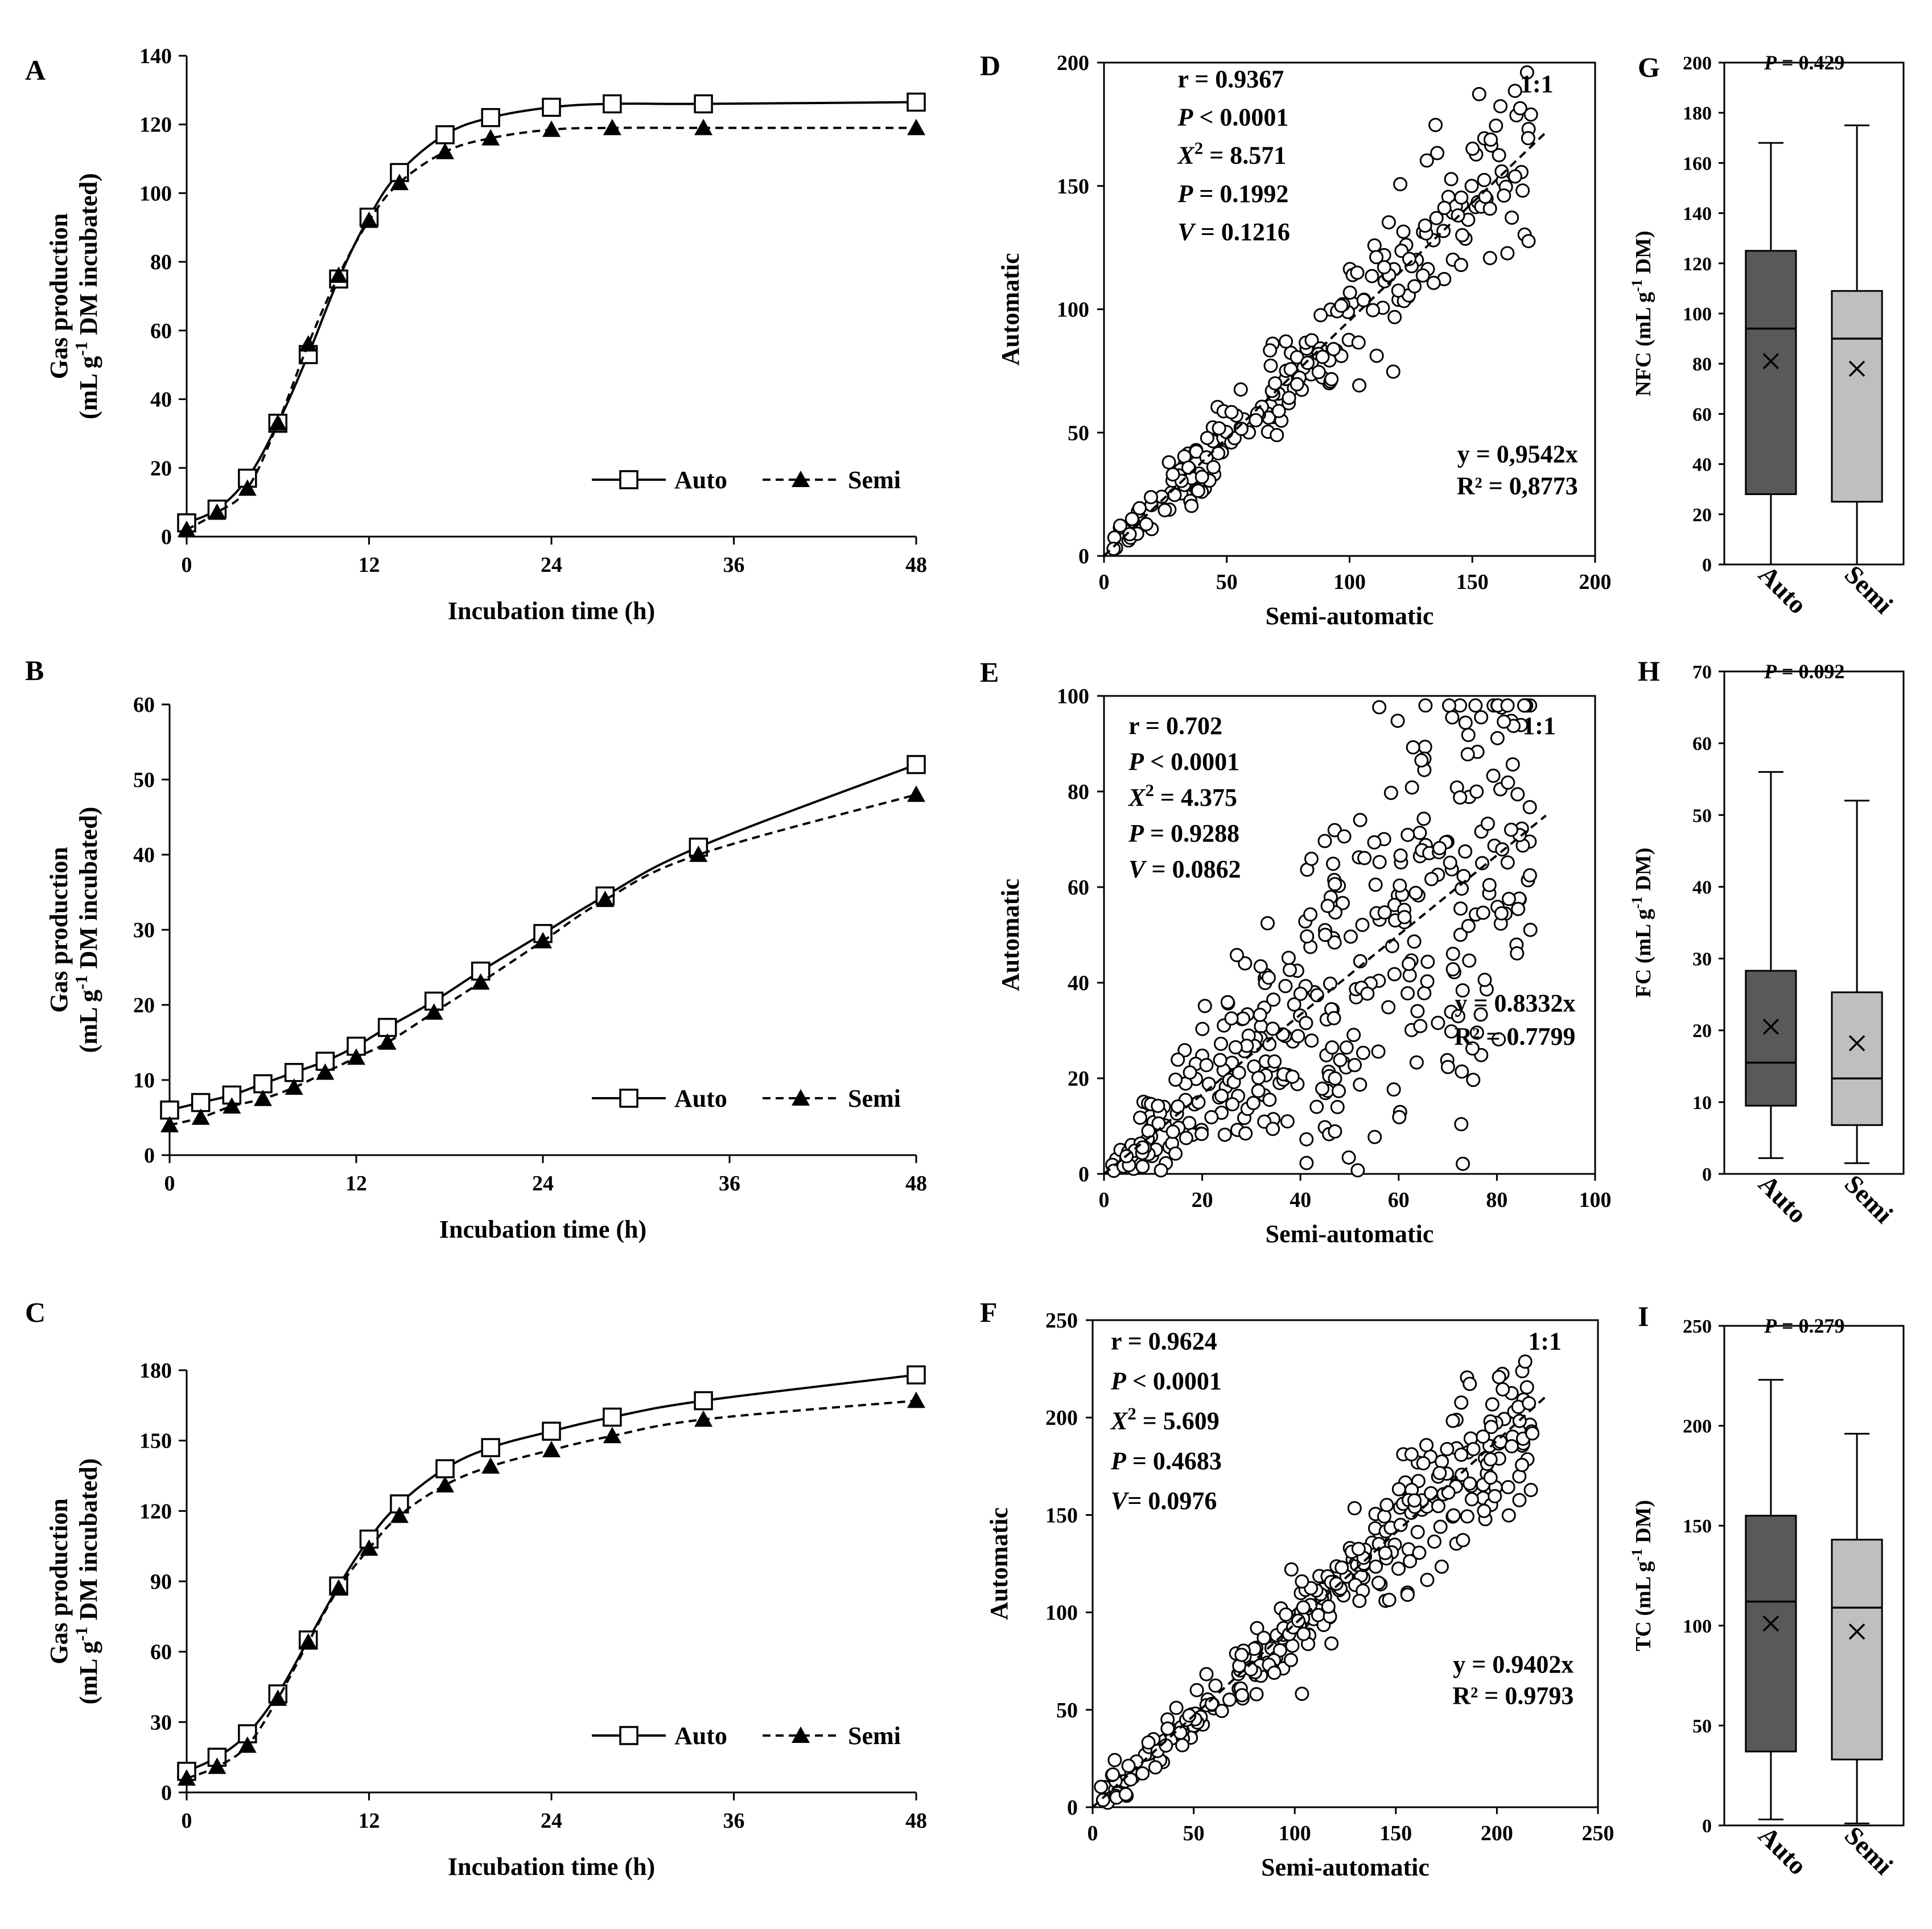 Image resolution: width=1932 pixels, height=1929 pixels. I want to click on legend-auto-label: Auto, so click(700, 480).